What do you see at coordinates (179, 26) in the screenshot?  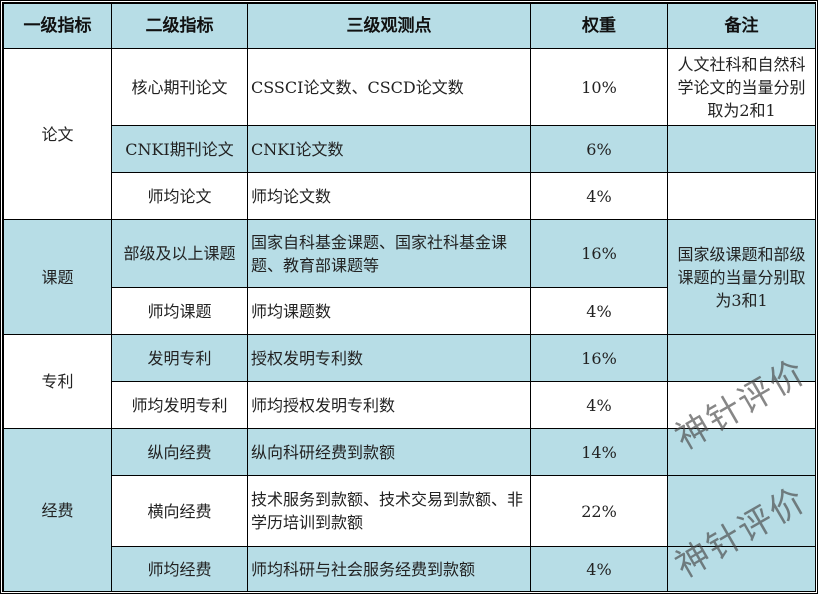 I see `header-level2: 二级指标` at bounding box center [179, 26].